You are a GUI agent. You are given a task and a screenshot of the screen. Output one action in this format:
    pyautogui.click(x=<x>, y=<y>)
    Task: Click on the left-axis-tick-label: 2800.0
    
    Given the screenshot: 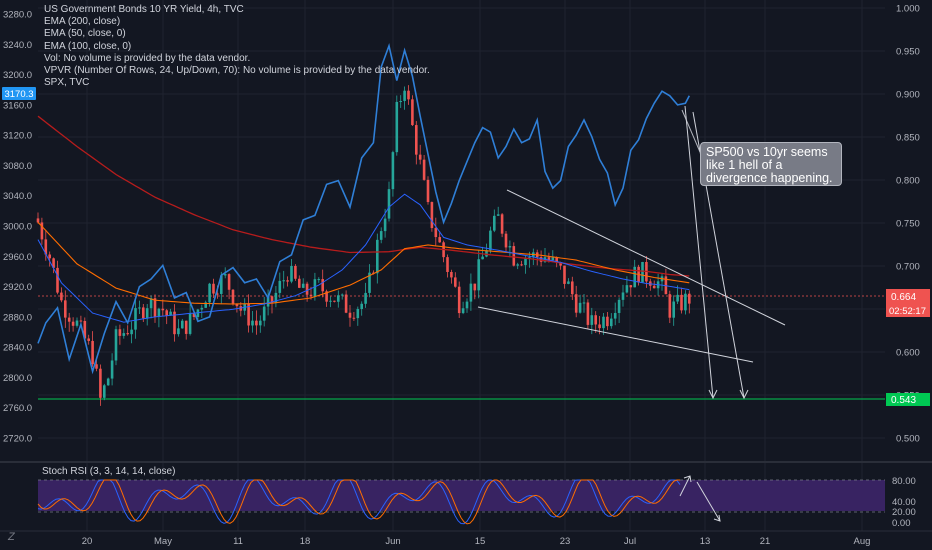 What is the action you would take?
    pyautogui.click(x=17, y=378)
    